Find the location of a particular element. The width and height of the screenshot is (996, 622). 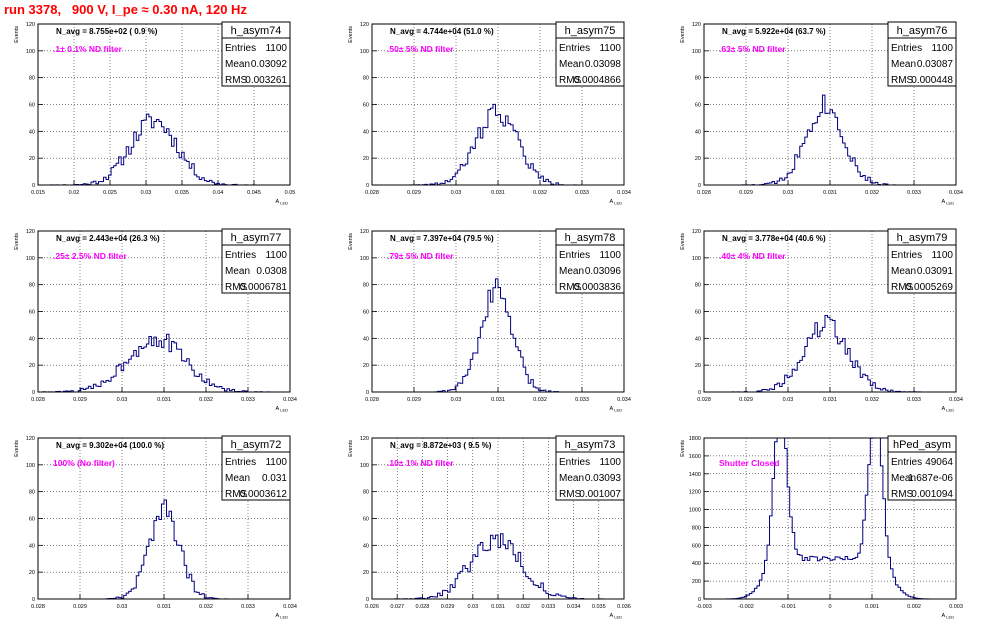

stats-value: 49064 is located at coordinates (939, 462).